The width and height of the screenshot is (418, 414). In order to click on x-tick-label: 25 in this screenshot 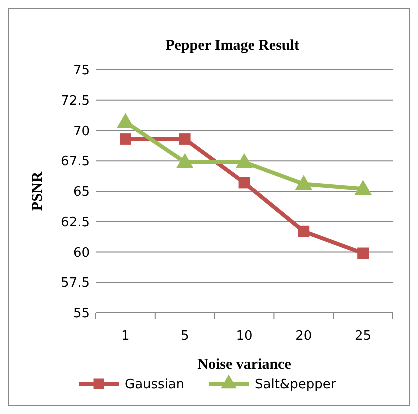, I will do `click(363, 336)`.